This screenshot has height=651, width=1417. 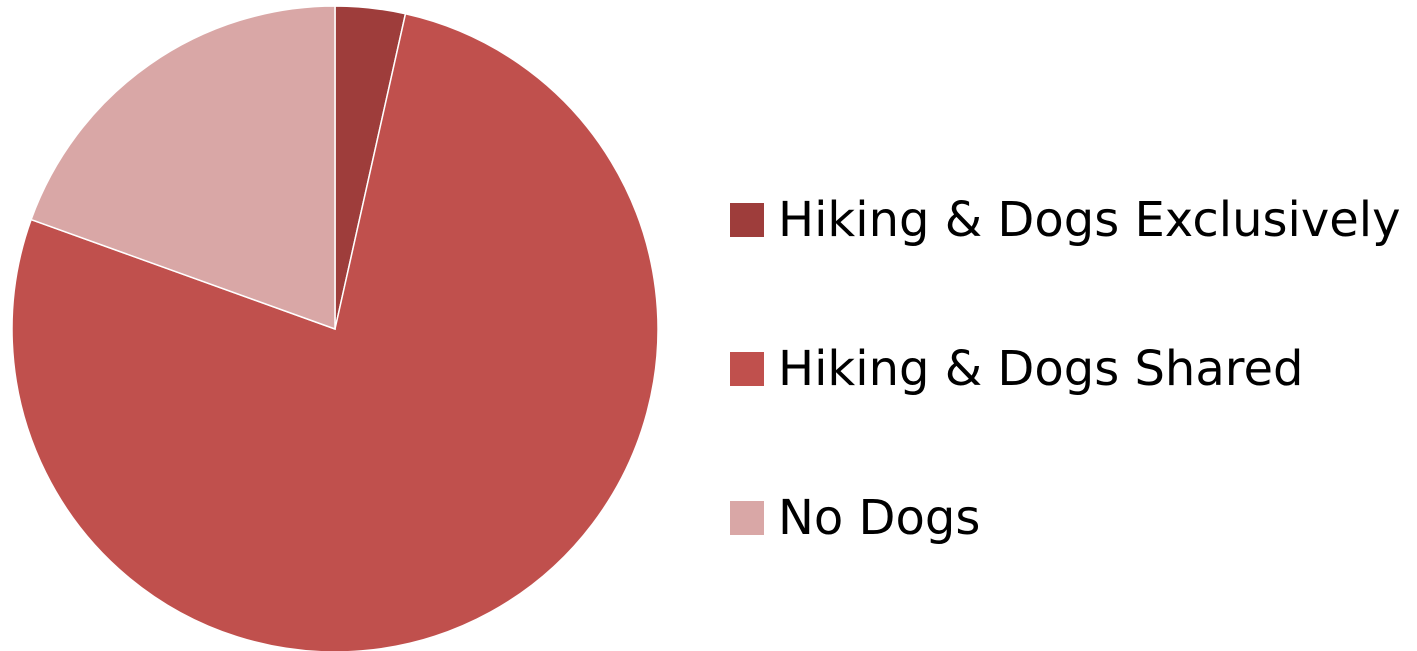 What do you see at coordinates (1089, 220) in the screenshot?
I see `legend-label-hiking-dogs-exclusively: Hiking & Dogs Exclusively` at bounding box center [1089, 220].